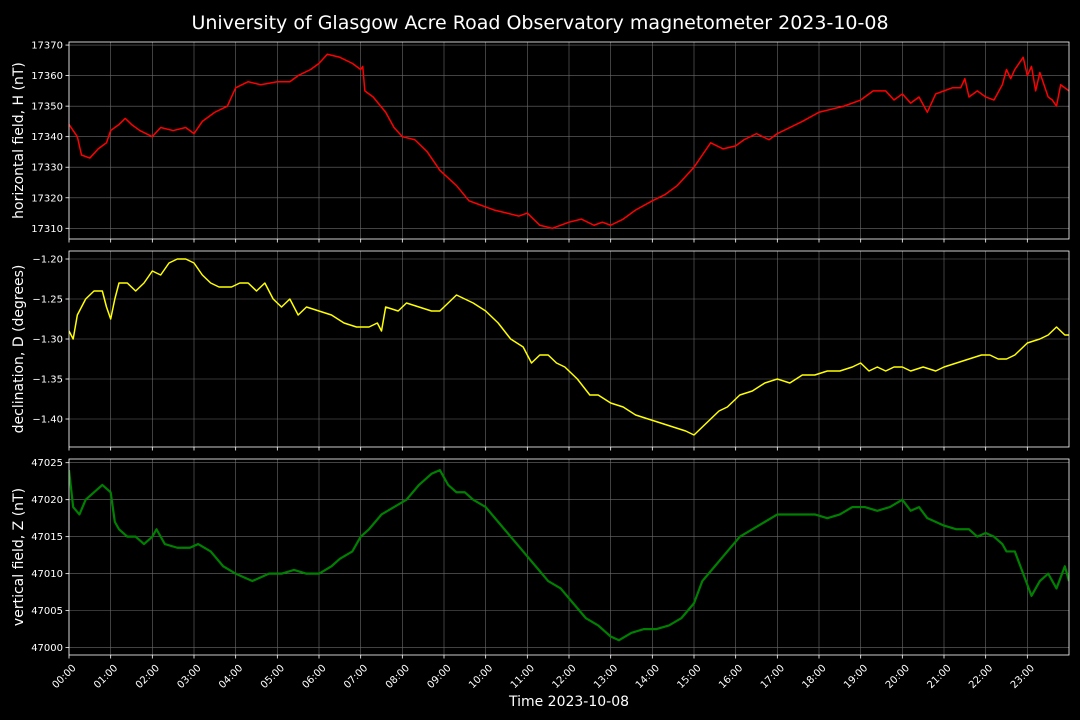 The image size is (1080, 720). Describe the element at coordinates (47, 168) in the screenshot. I see `y-tick-label: 17330` at that location.